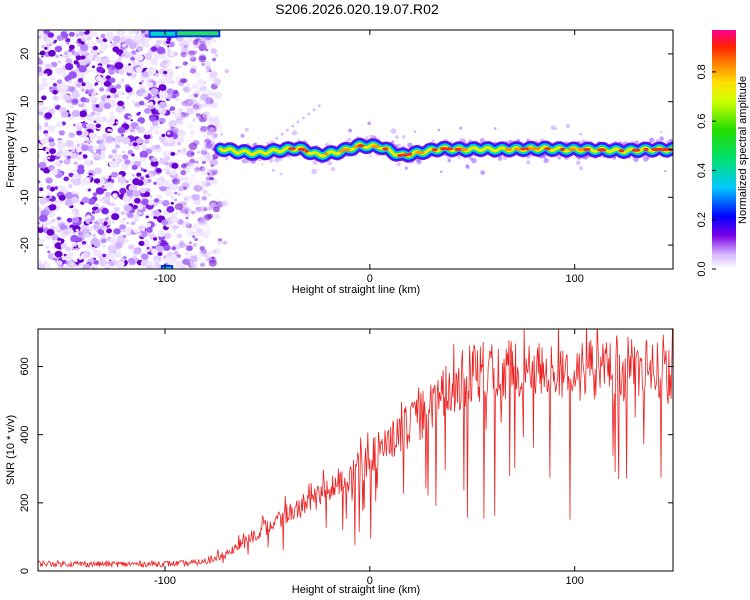 The image size is (750, 600). Describe the element at coordinates (25, 503) in the screenshot. I see `y-tick-label: 200` at that location.